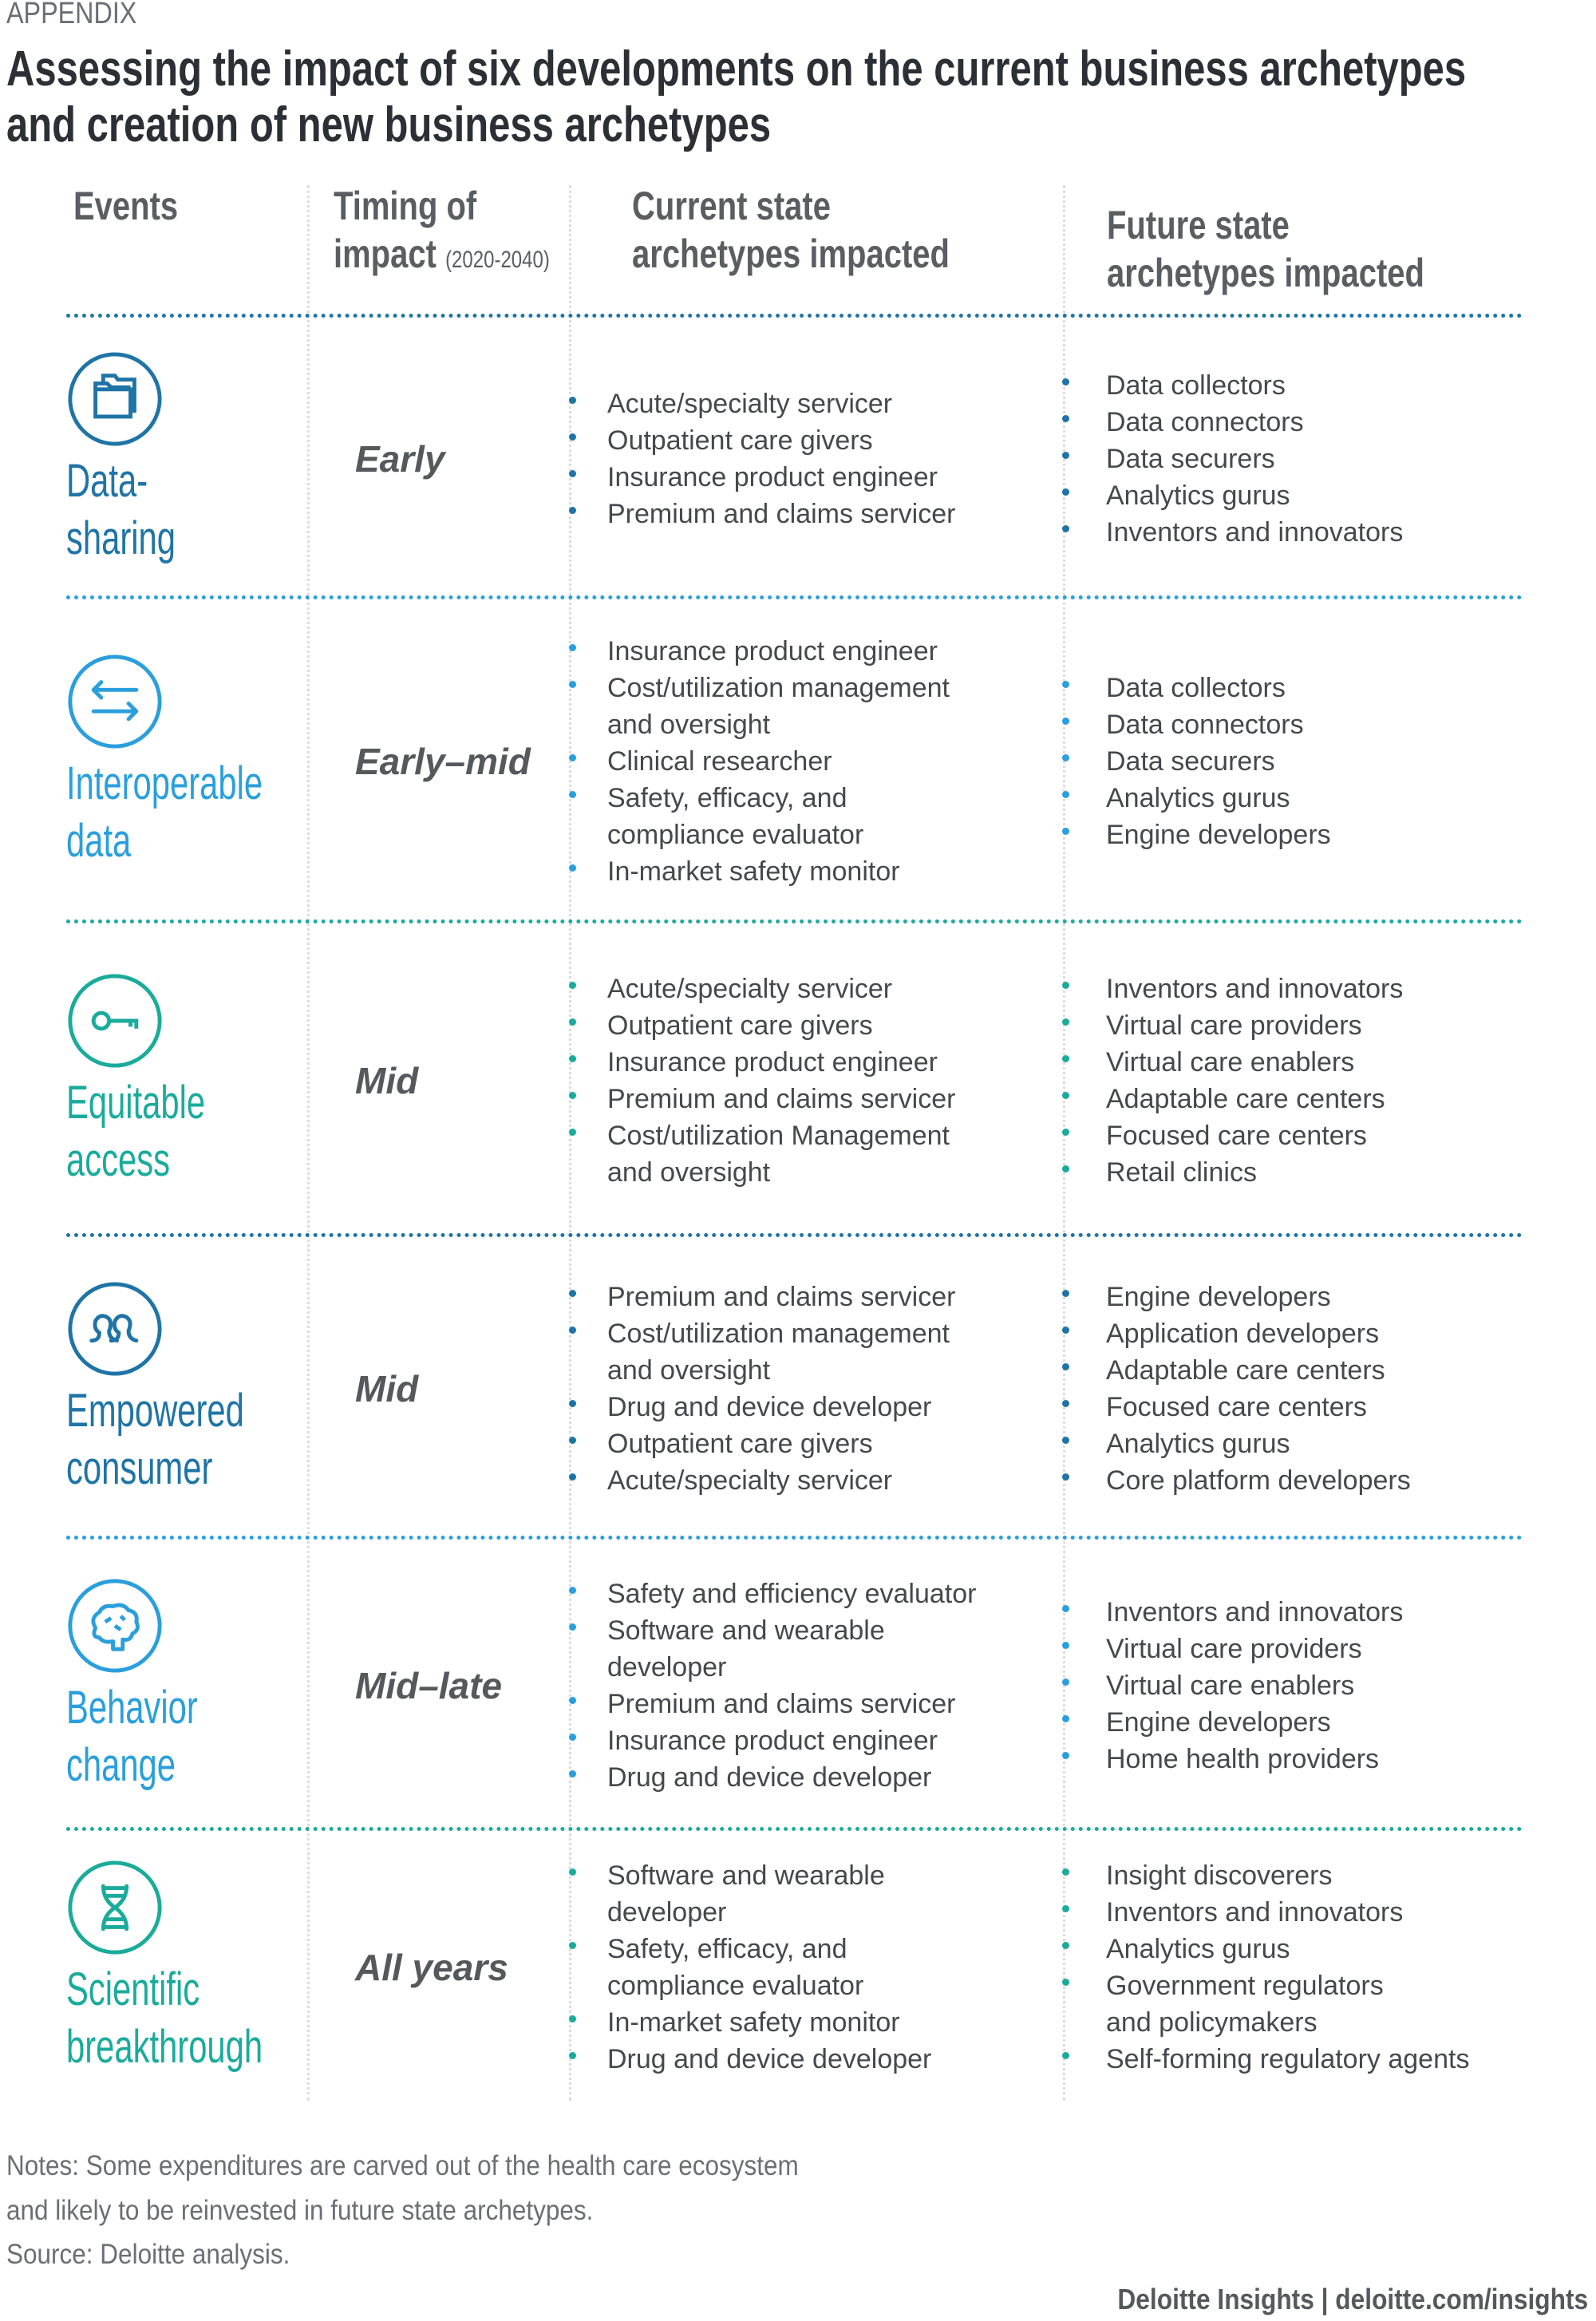  What do you see at coordinates (791, 254) in the screenshot?
I see `header-text: archetypes impacted` at bounding box center [791, 254].